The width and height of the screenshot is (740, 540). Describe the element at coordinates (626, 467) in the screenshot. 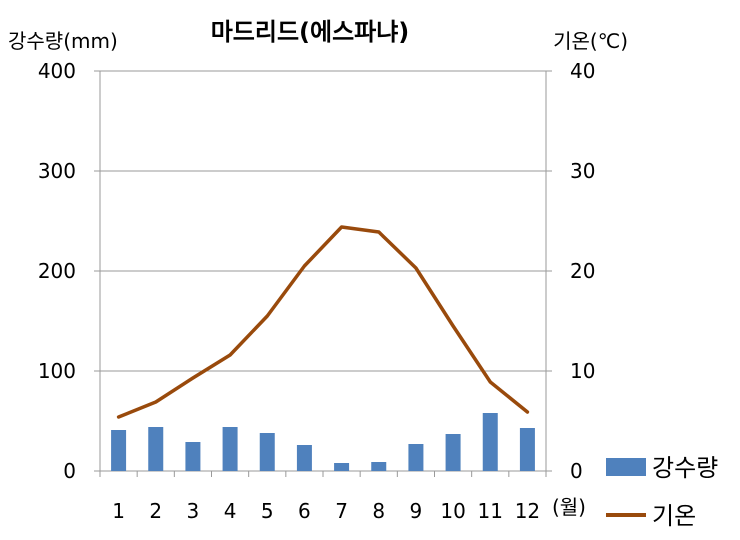

I see `legend-swatch-precipitation` at that location.